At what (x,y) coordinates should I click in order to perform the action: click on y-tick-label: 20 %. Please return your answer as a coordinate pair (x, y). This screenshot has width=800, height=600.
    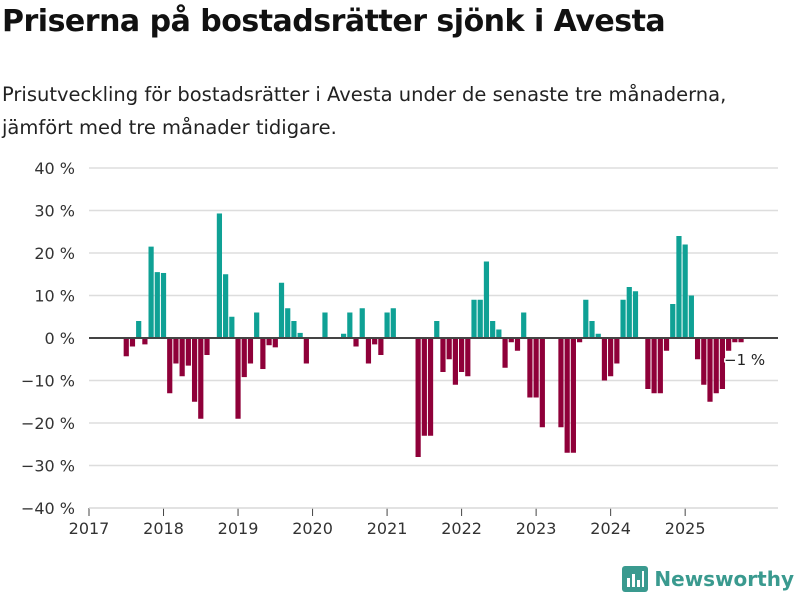
    Looking at the image, I should click on (54, 253).